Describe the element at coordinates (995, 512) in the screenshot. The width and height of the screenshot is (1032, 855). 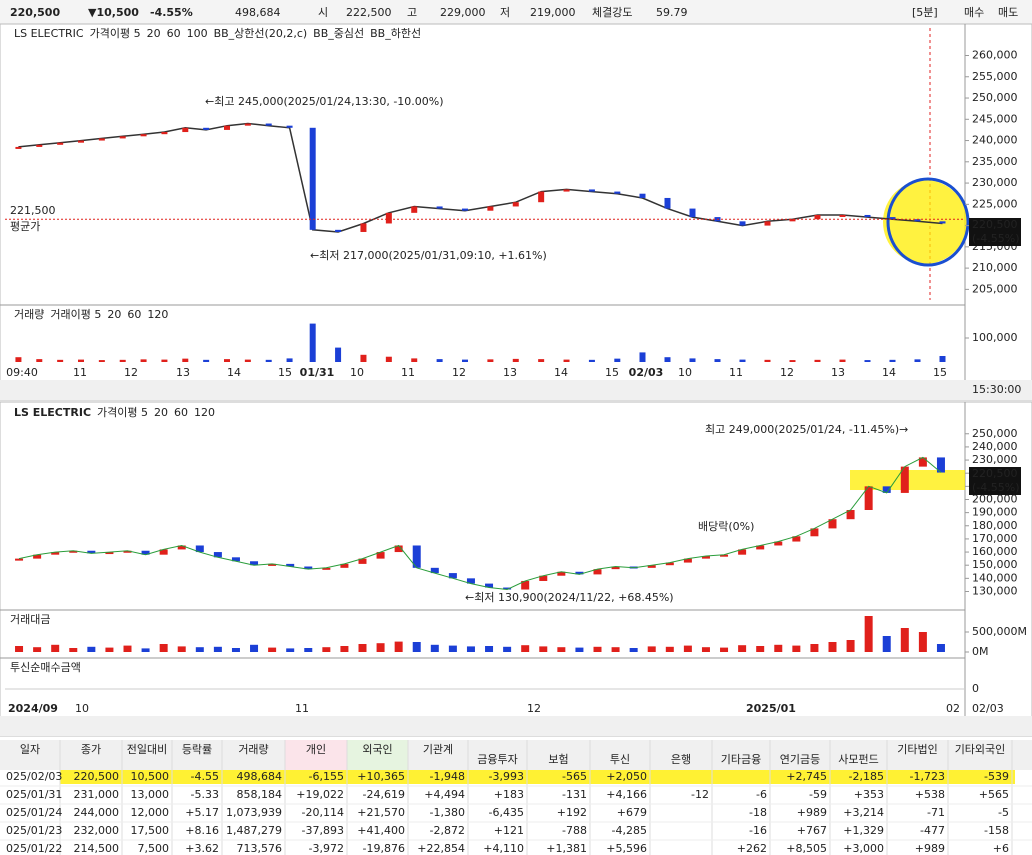
I see `y-tick-label: 190,000` at that location.